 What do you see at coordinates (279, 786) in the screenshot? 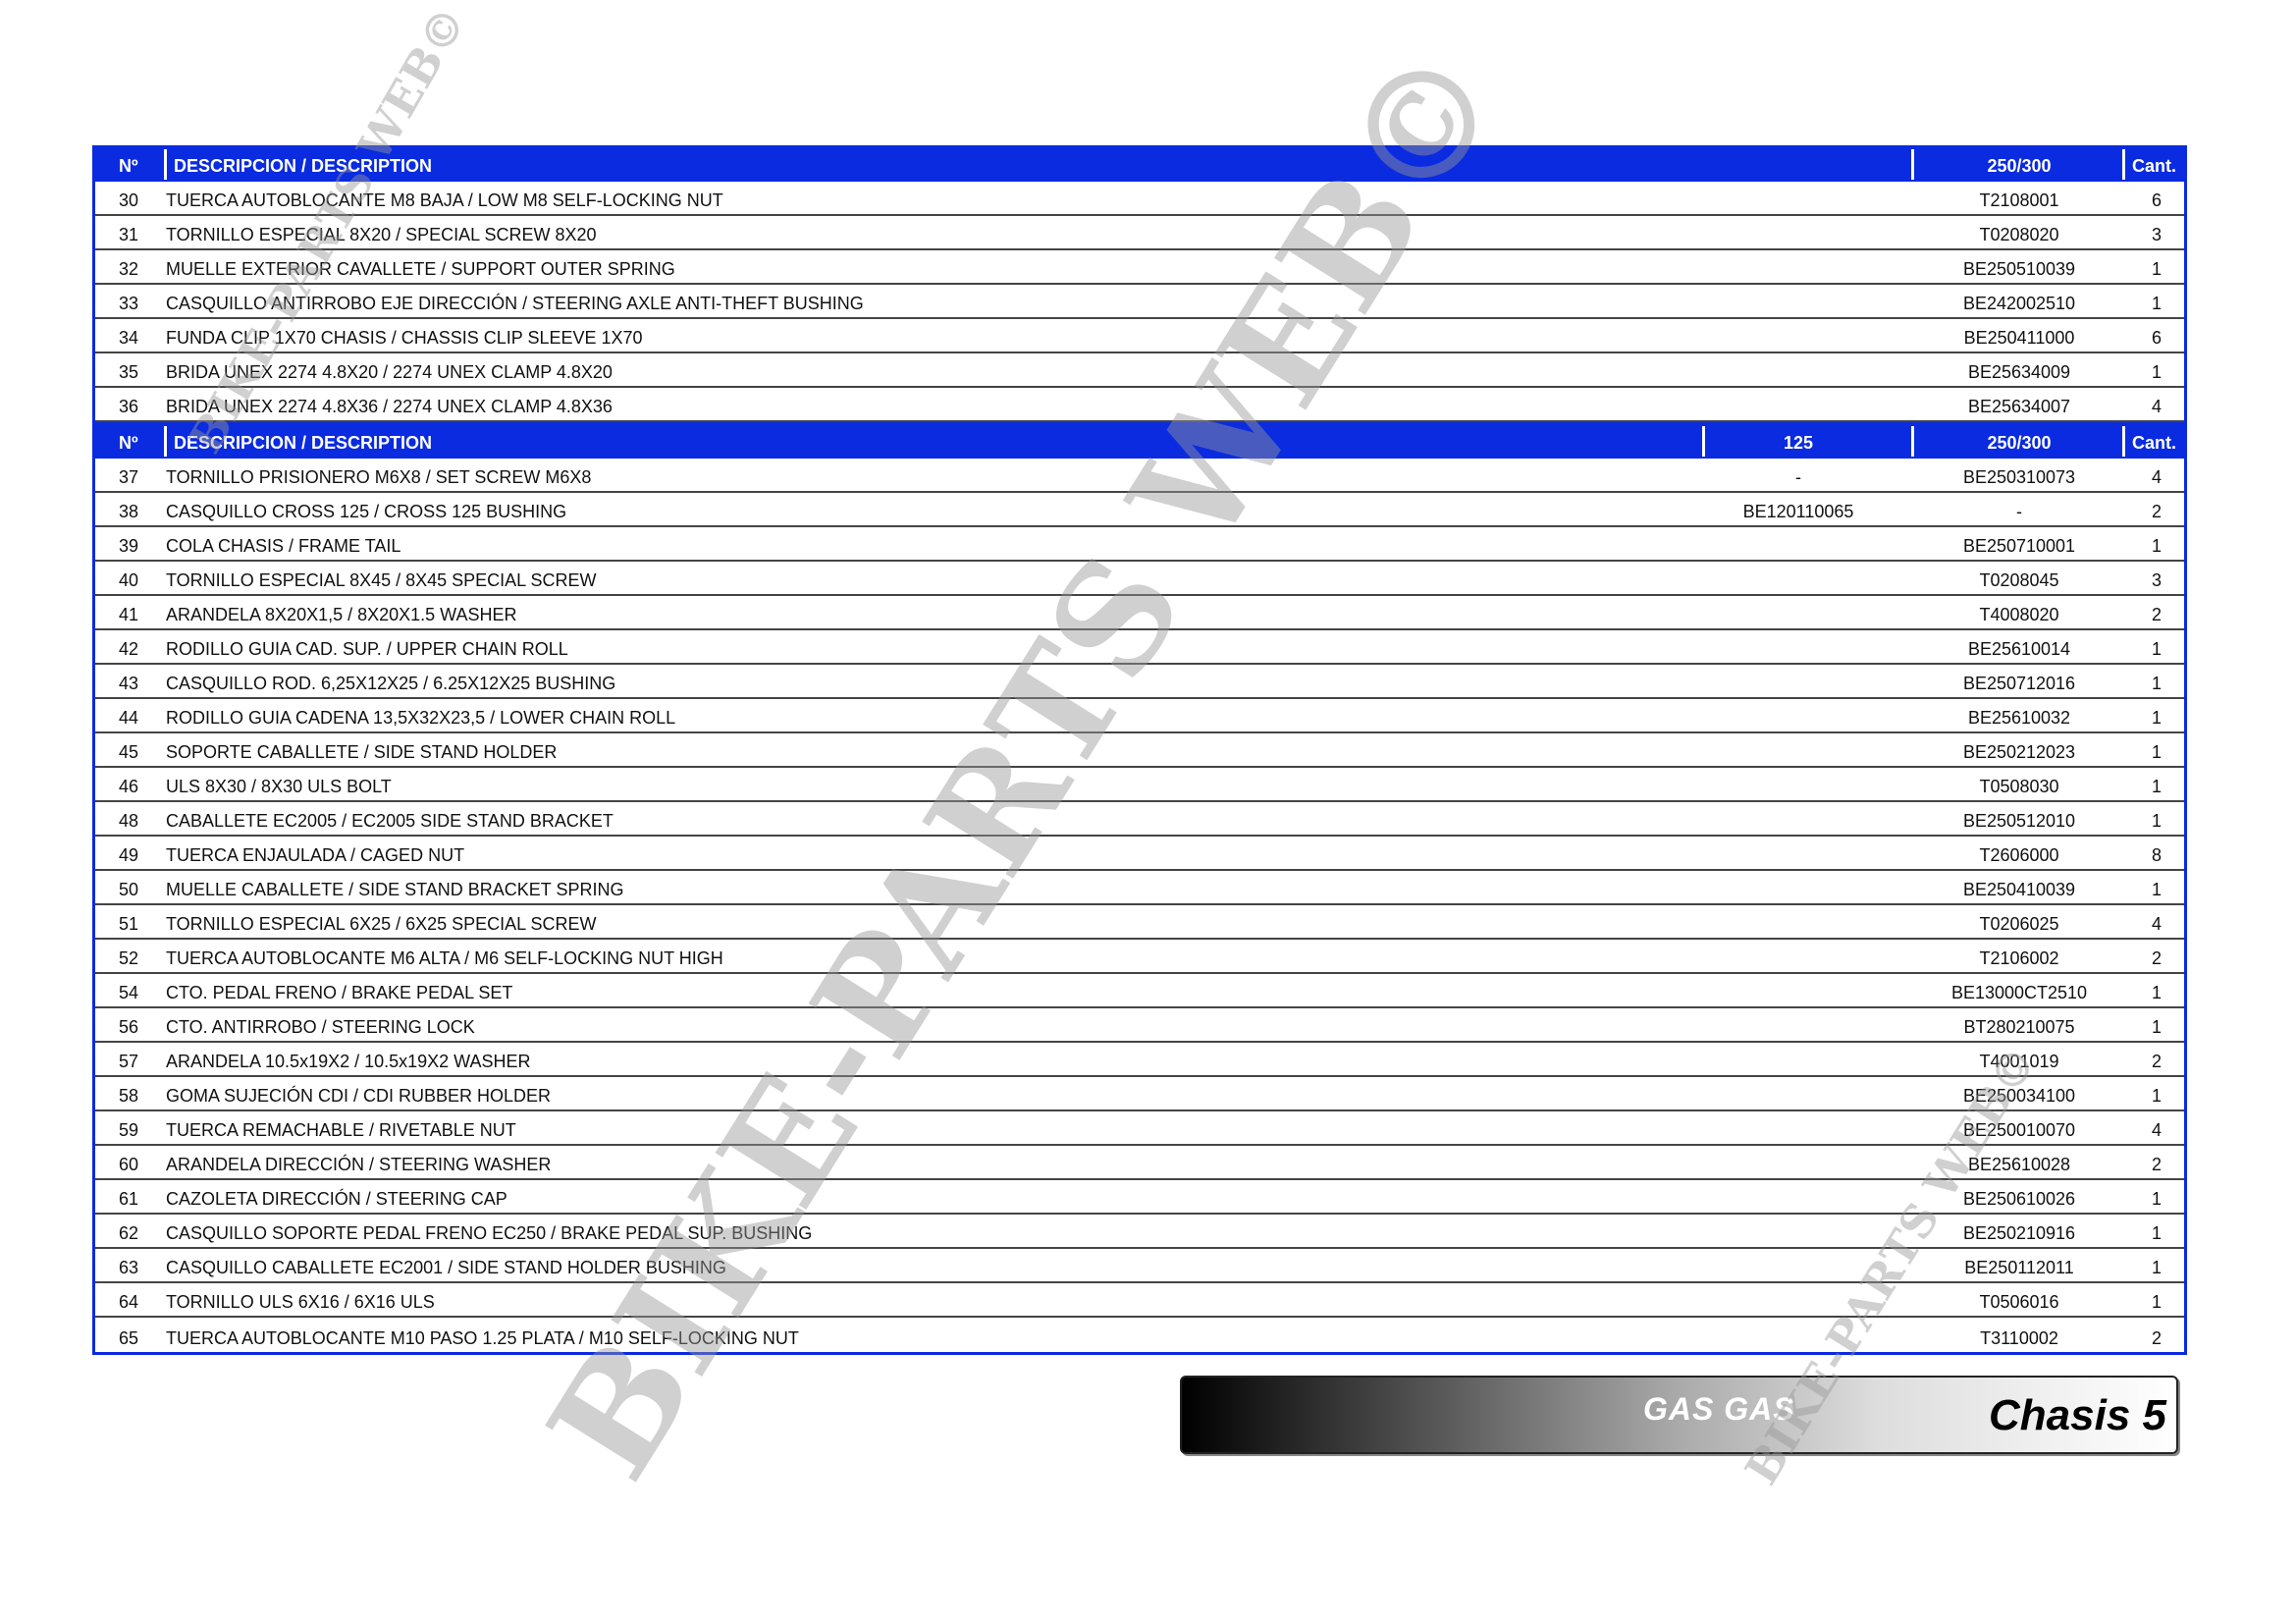
I see `cell-desc: ULS 8X30 / 8X30 ULS BOLT` at bounding box center [279, 786].